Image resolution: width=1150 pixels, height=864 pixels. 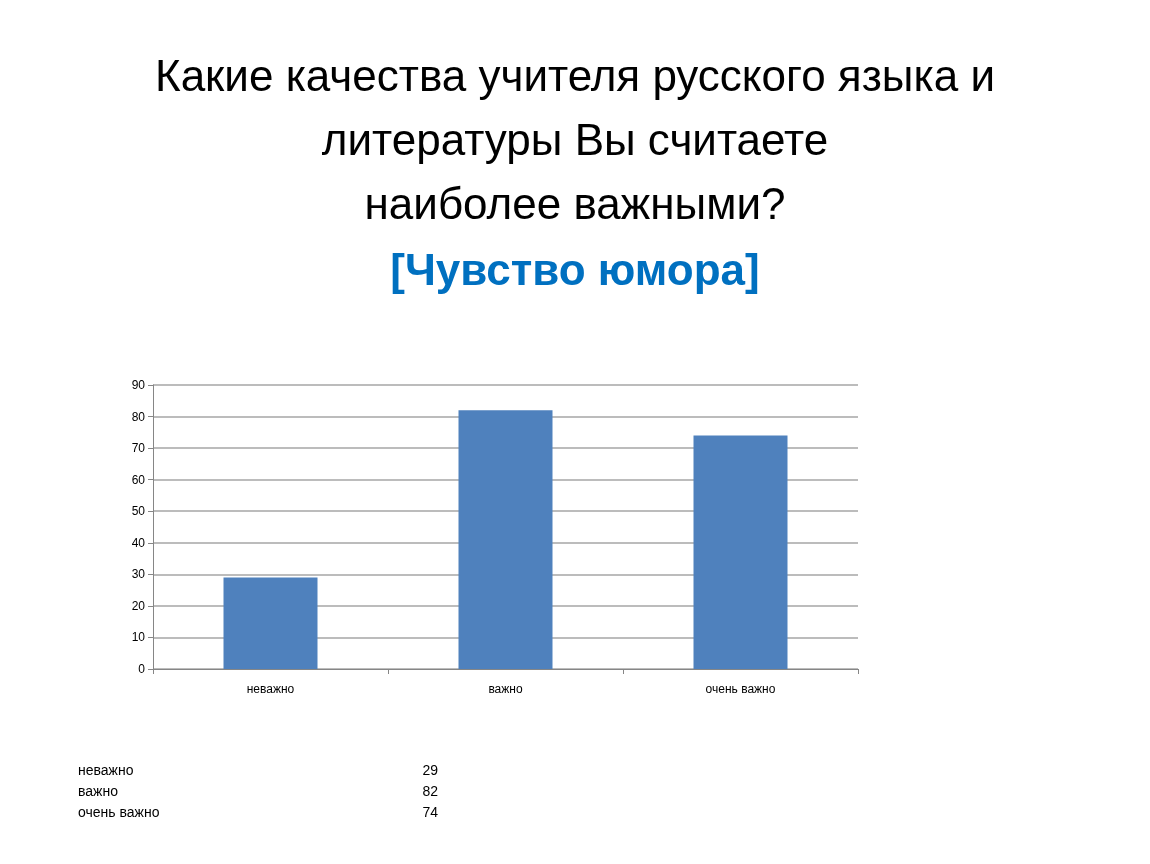 What do you see at coordinates (138, 416) in the screenshot?
I see `y-tick-label: 80` at bounding box center [138, 416].